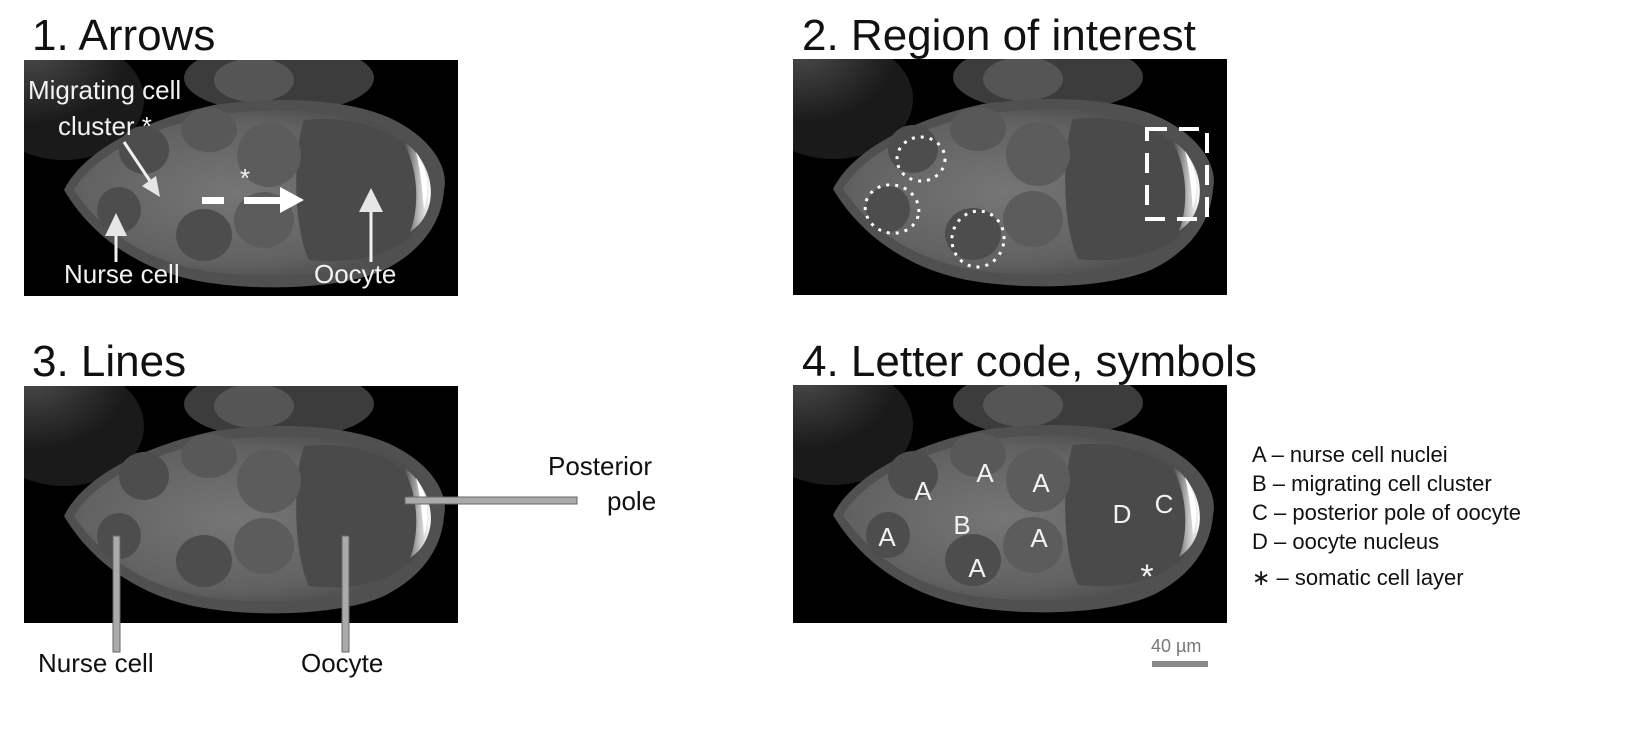 The height and width of the screenshot is (746, 1632). I want to click on nurse-cell-label: Nurse cell, so click(122, 274).